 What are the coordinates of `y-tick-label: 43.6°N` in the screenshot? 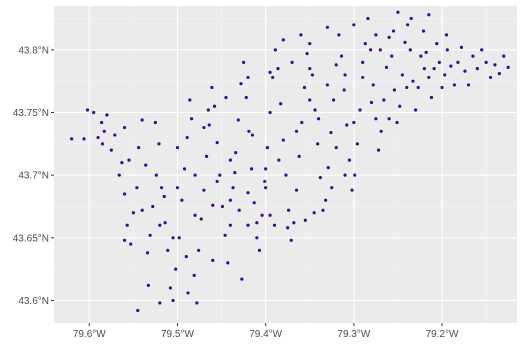 It's located at (33, 301).